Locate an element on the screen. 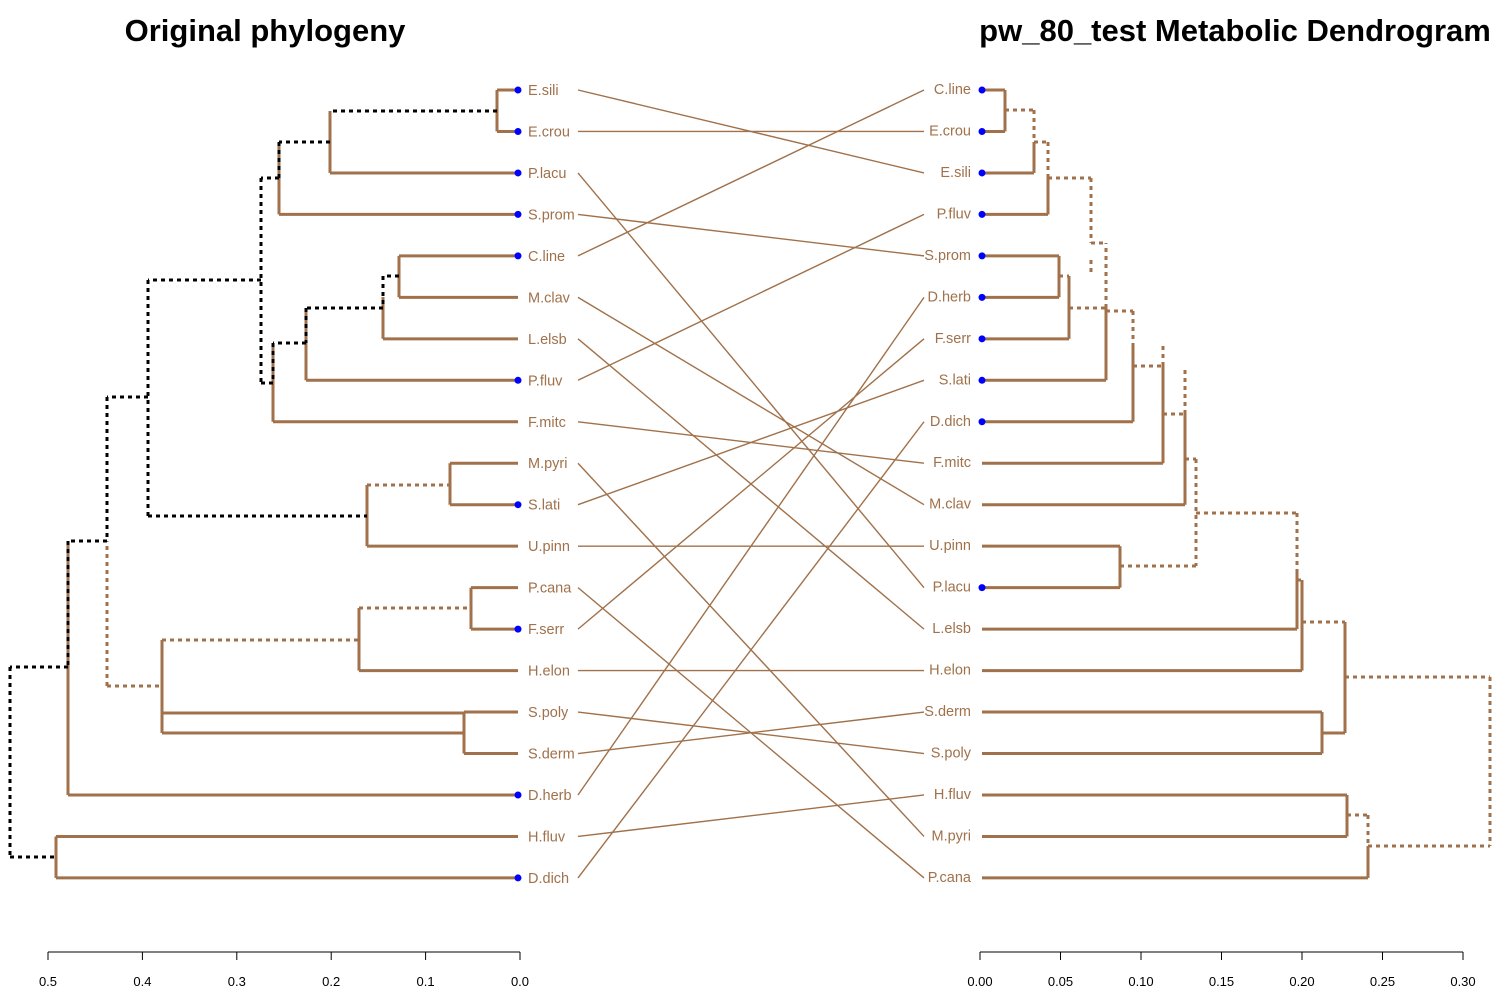 The height and width of the screenshot is (1000, 1500). left-leaf-label: L.elsb is located at coordinates (547, 340).